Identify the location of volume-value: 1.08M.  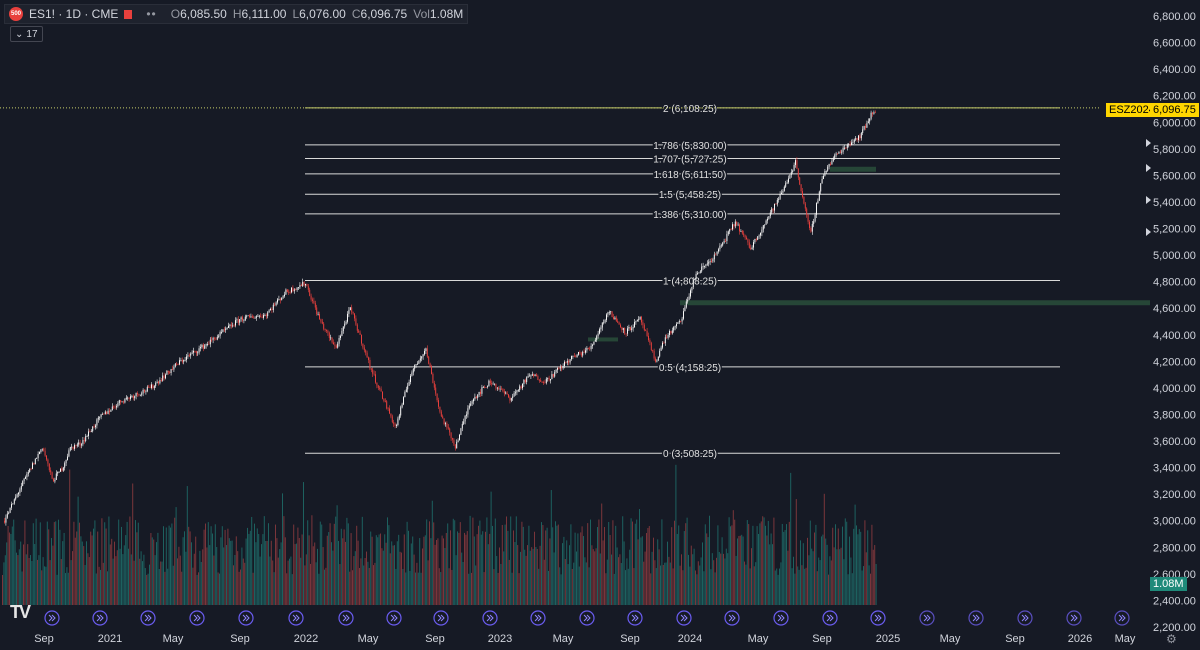
(446, 14).